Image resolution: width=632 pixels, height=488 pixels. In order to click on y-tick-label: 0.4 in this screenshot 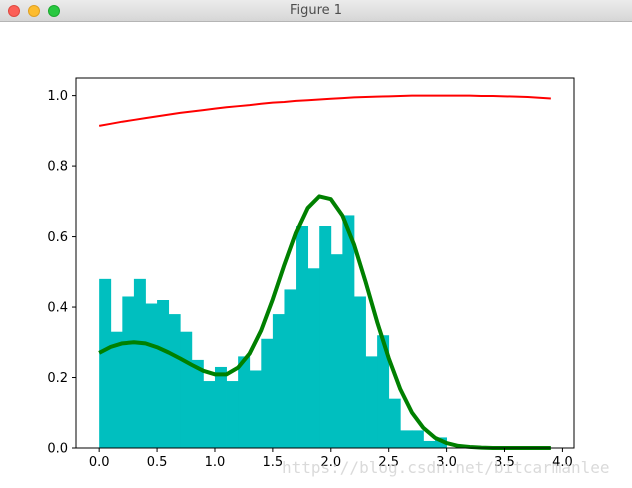, I will do `click(57, 308)`.